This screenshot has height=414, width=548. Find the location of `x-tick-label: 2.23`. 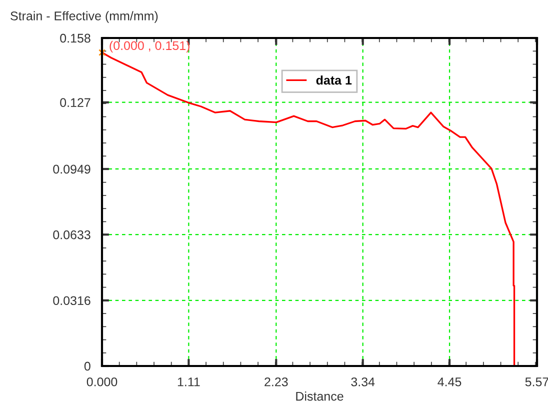

x-tick-label: 2.23 is located at coordinates (276, 381).